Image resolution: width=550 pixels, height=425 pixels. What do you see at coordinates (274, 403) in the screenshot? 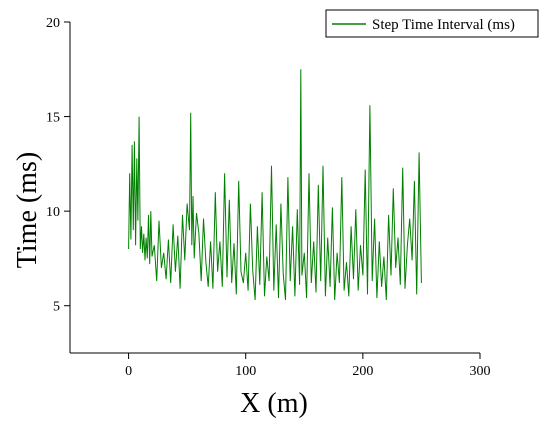
I see `x-axis-title: X (m)` at bounding box center [274, 403].